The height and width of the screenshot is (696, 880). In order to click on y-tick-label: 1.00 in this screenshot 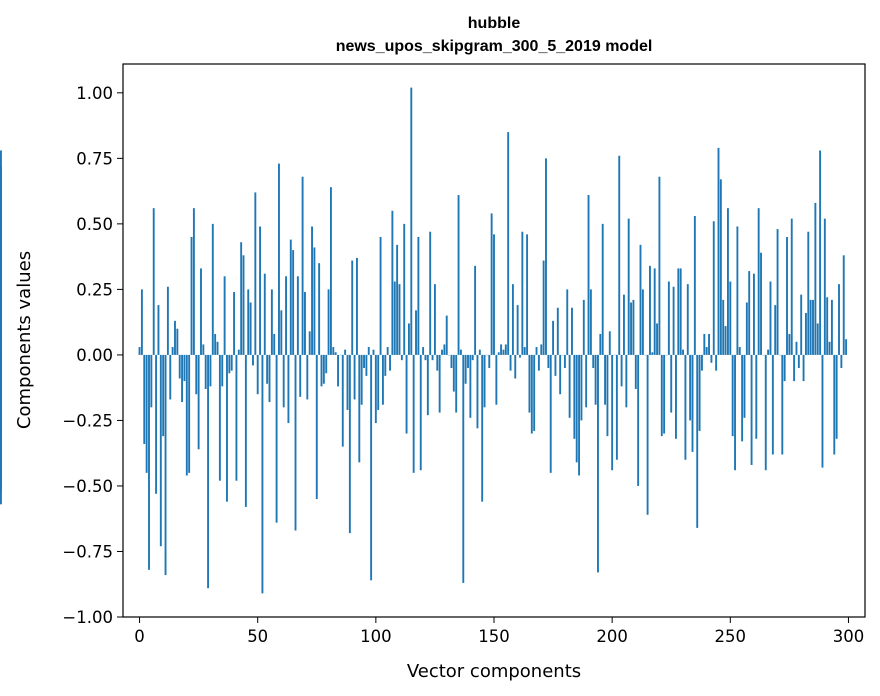, I will do `click(94, 93)`.